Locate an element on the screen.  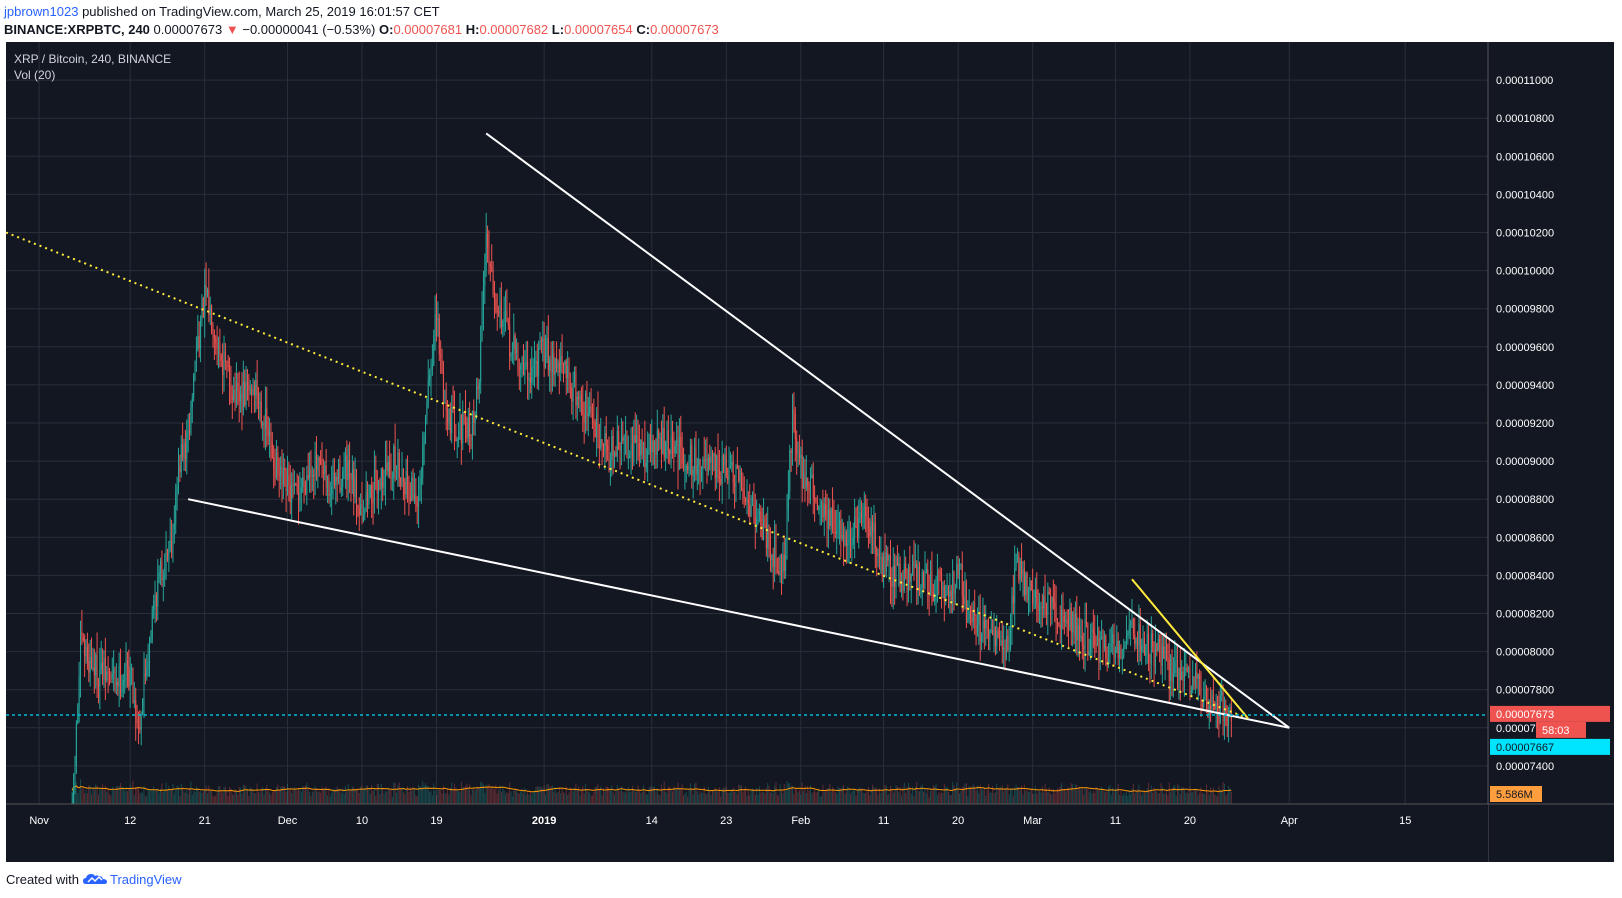
time-tick-label: 19 is located at coordinates (436, 821).